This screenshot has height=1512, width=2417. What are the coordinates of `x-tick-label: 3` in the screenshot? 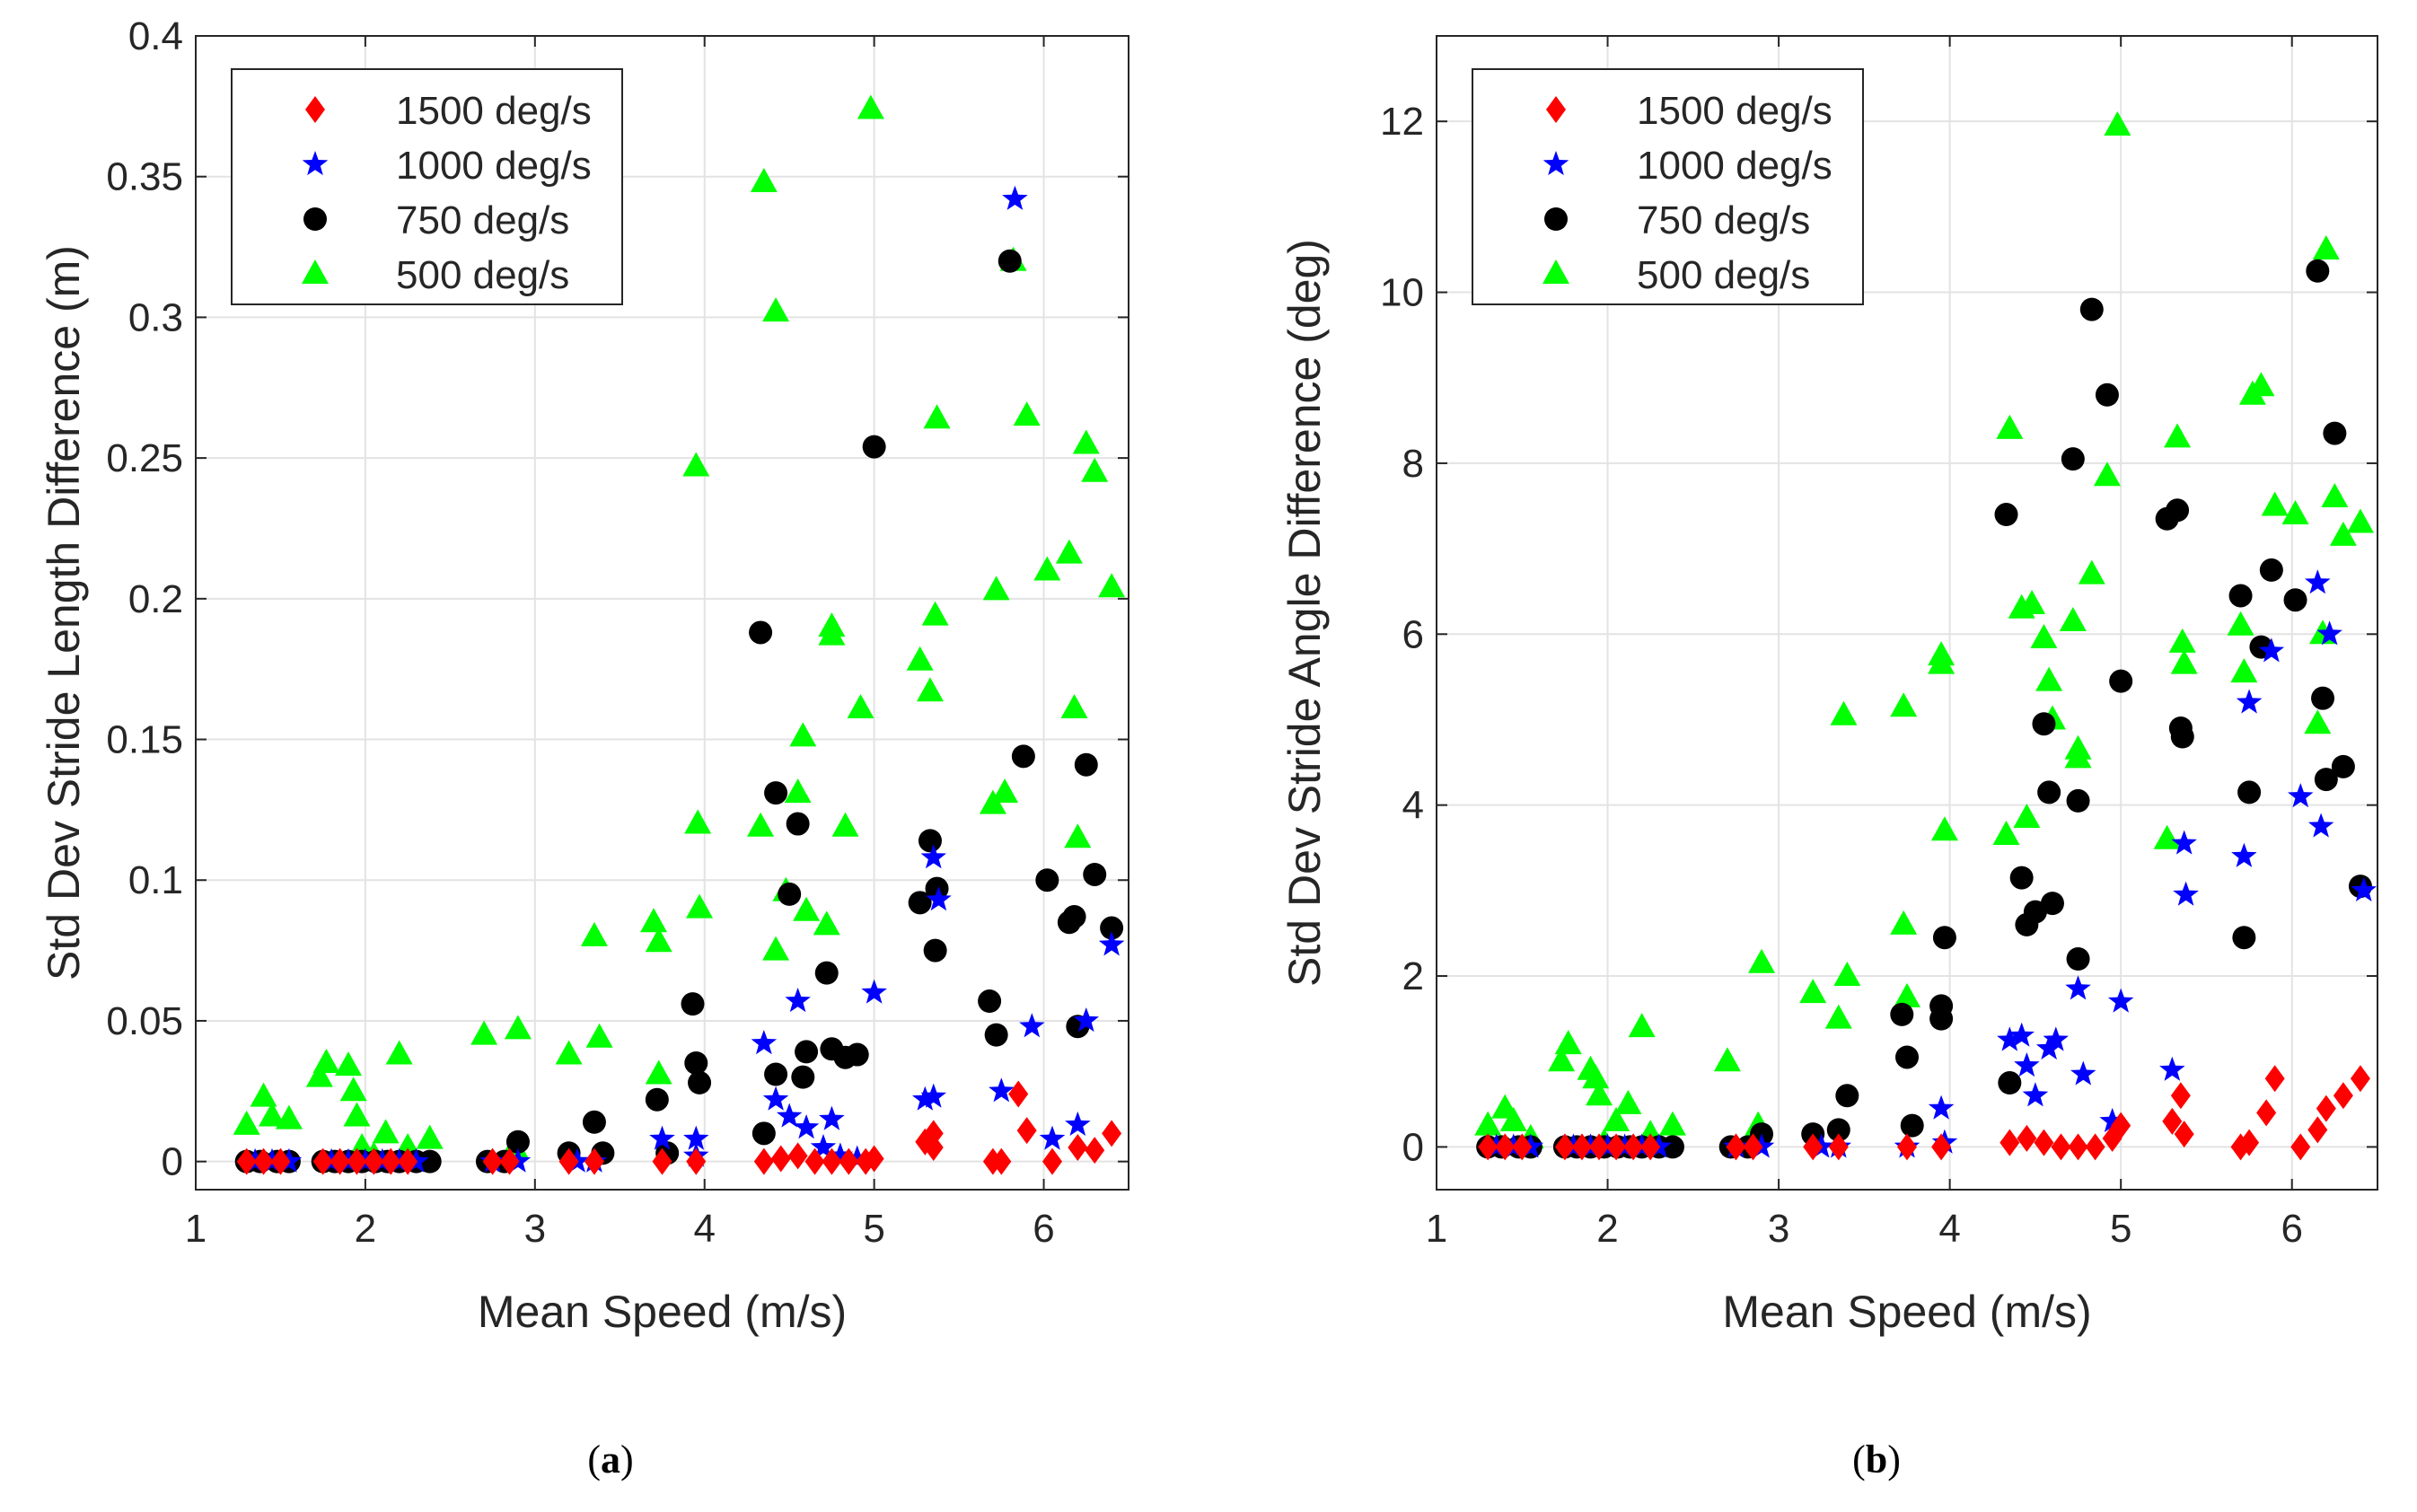 It's located at (535, 1229).